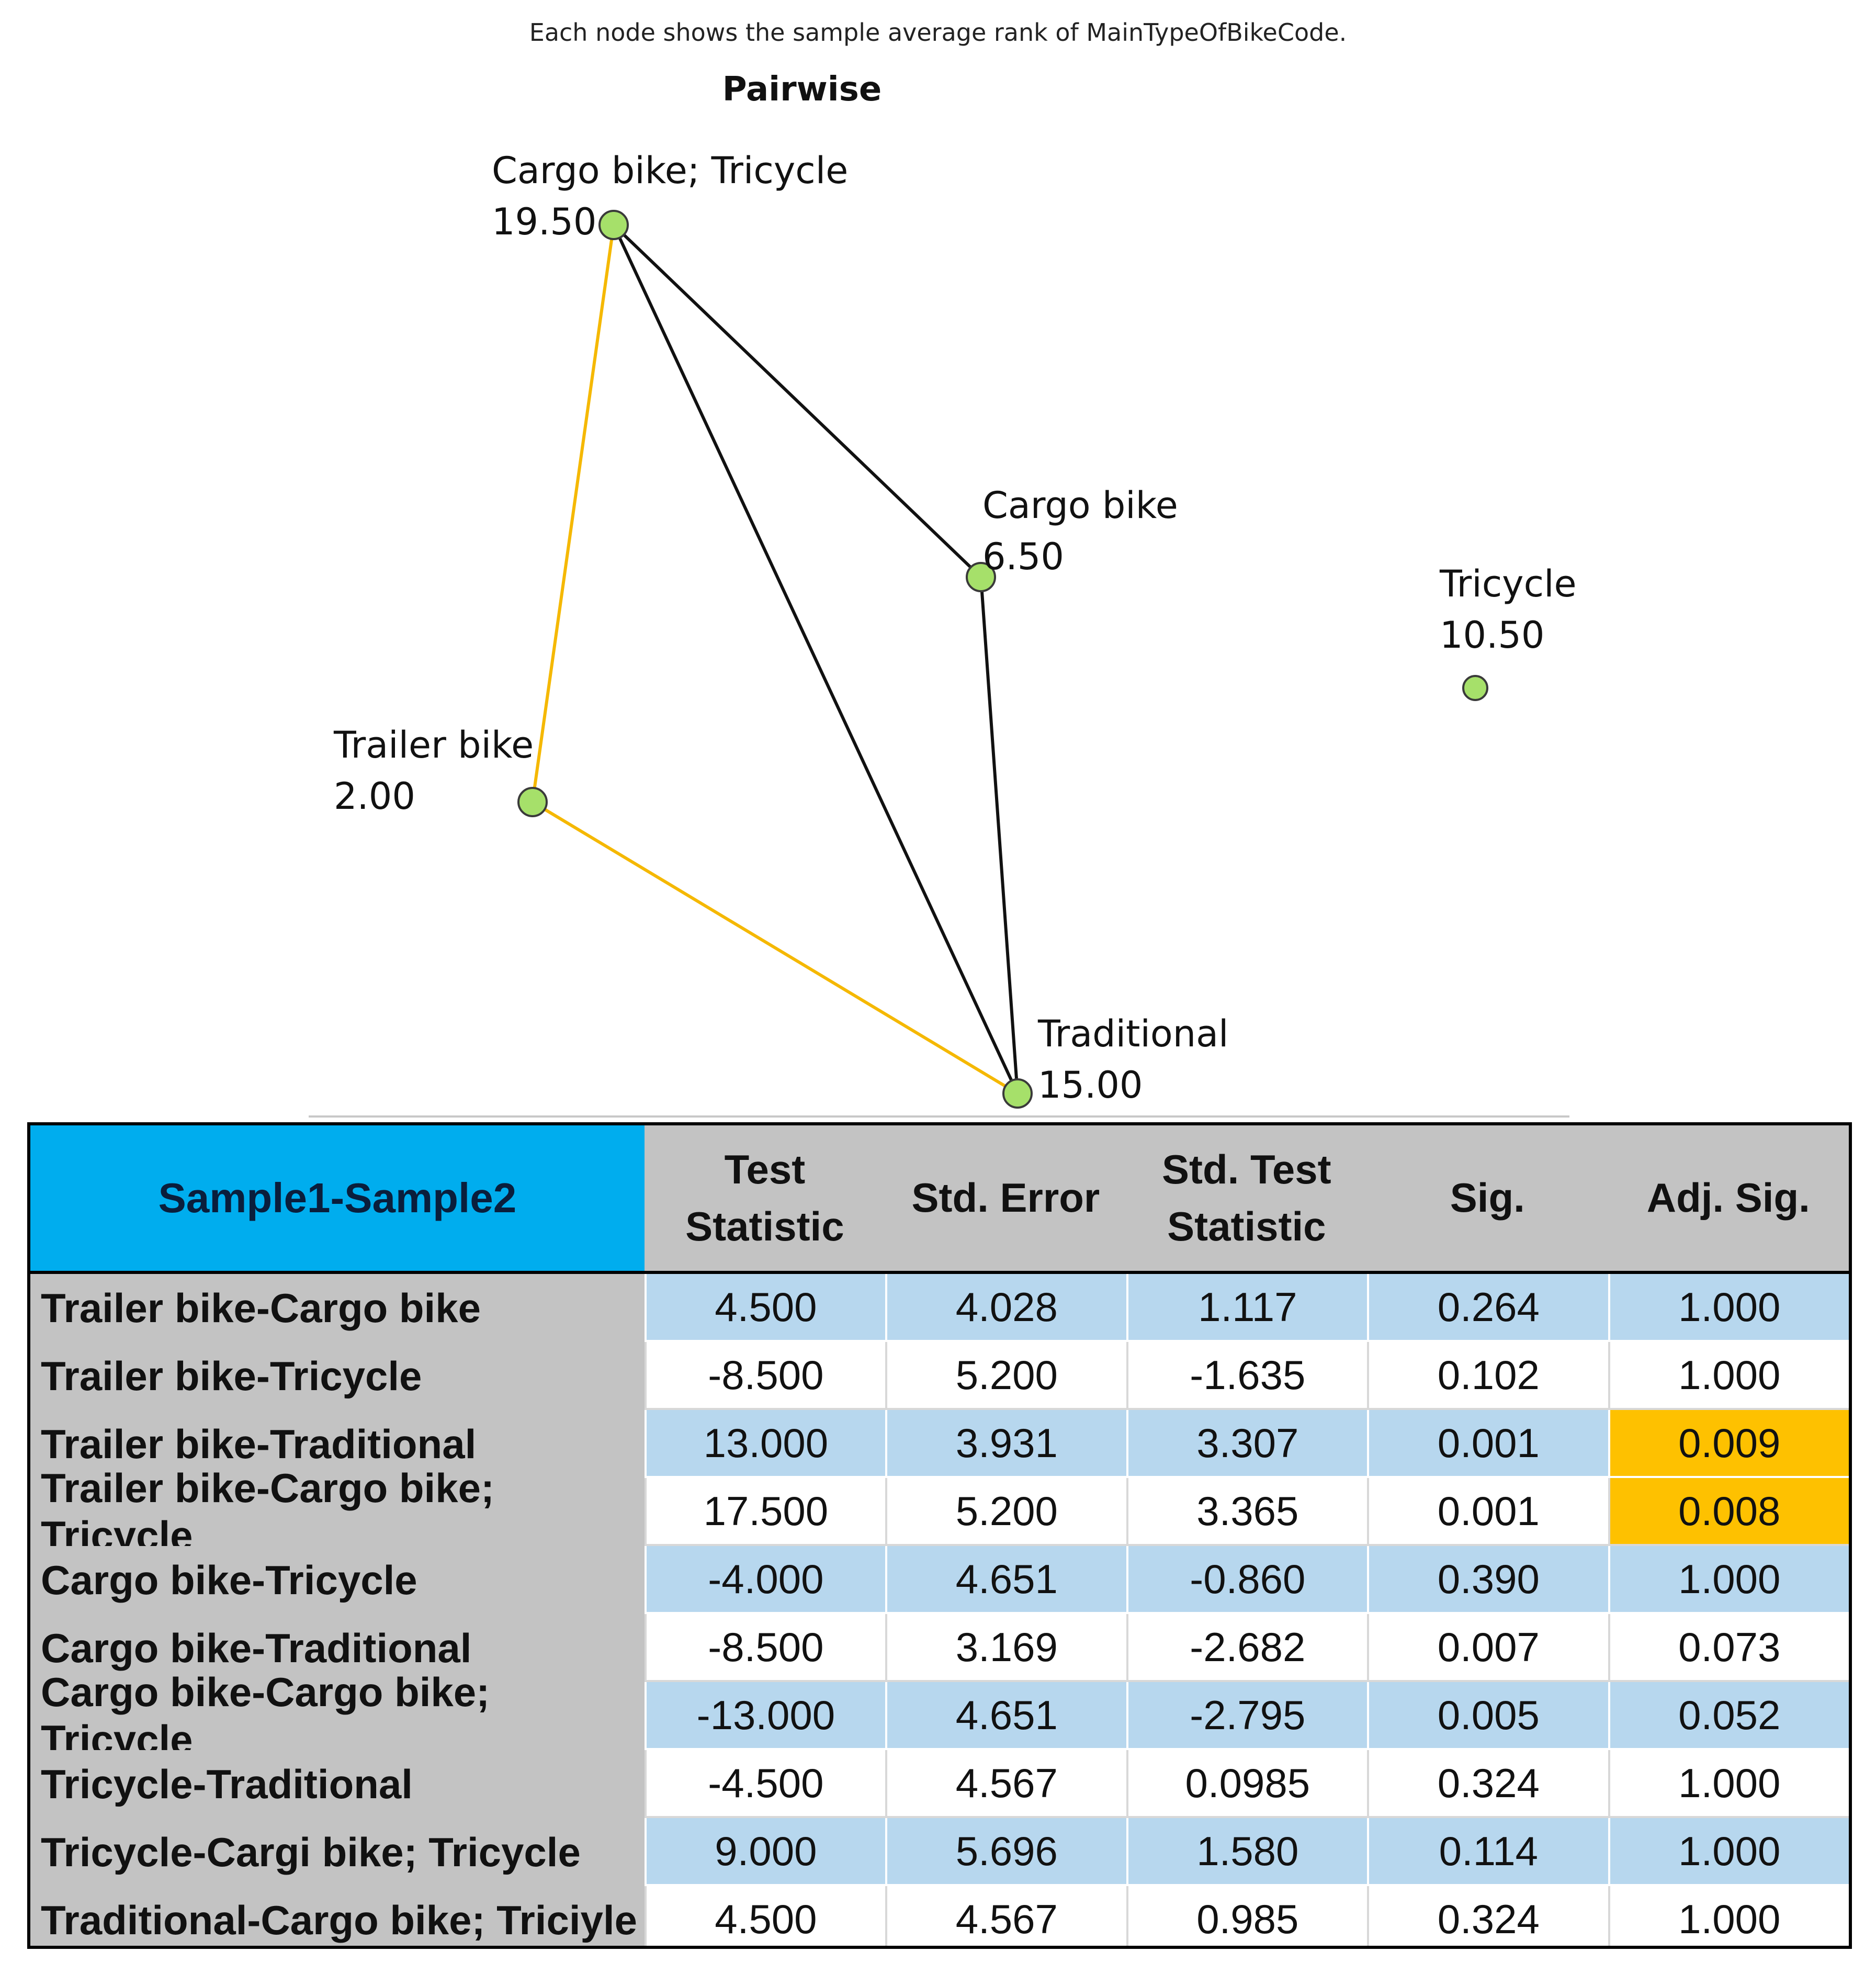 The image size is (1876, 1974). Describe the element at coordinates (765, 1852) in the screenshot. I see `table-cell: 9.000` at that location.